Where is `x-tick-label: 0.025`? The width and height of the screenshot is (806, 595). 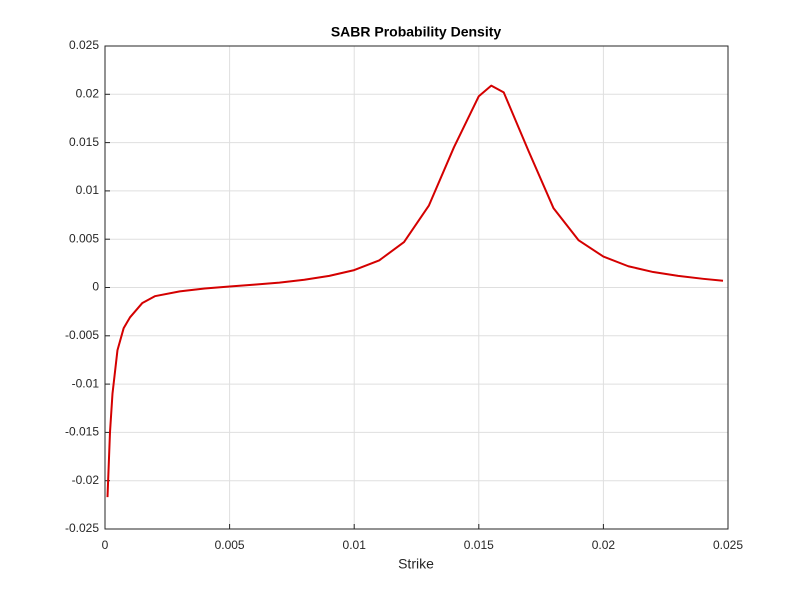 x-tick-label: 0.025 is located at coordinates (728, 545).